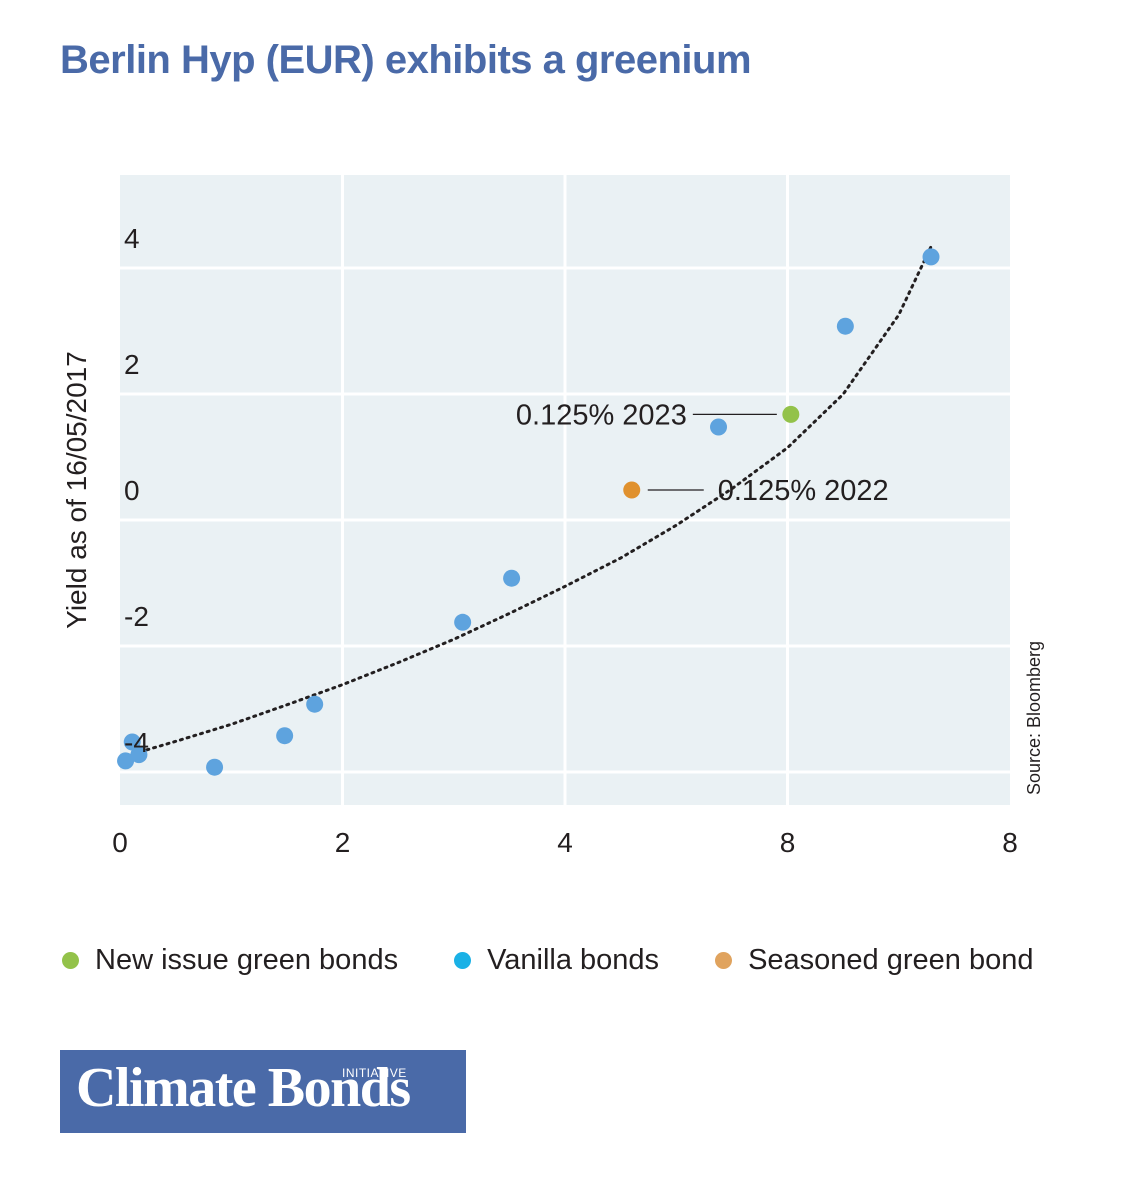 The width and height of the screenshot is (1145, 1200). What do you see at coordinates (803, 491) in the screenshot?
I see `annotation-label: 0.125% 2022` at bounding box center [803, 491].